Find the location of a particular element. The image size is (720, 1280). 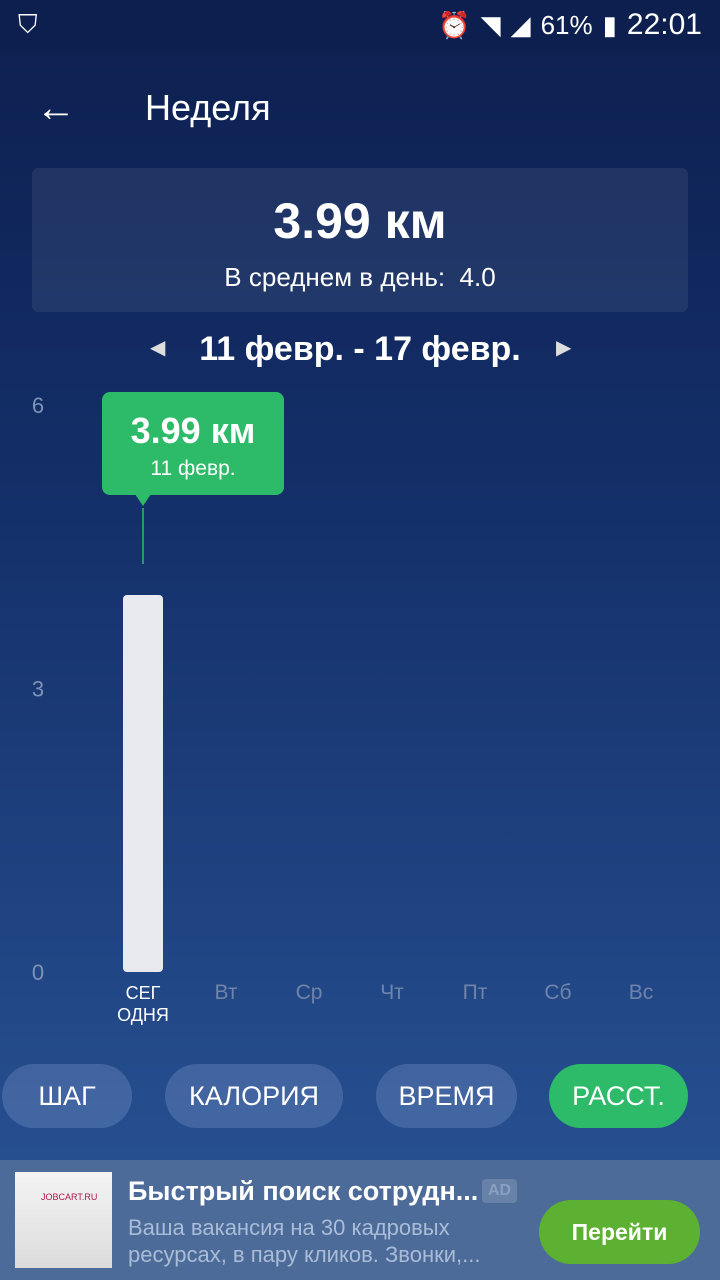

x-tick-label: Чт is located at coordinates (392, 992).